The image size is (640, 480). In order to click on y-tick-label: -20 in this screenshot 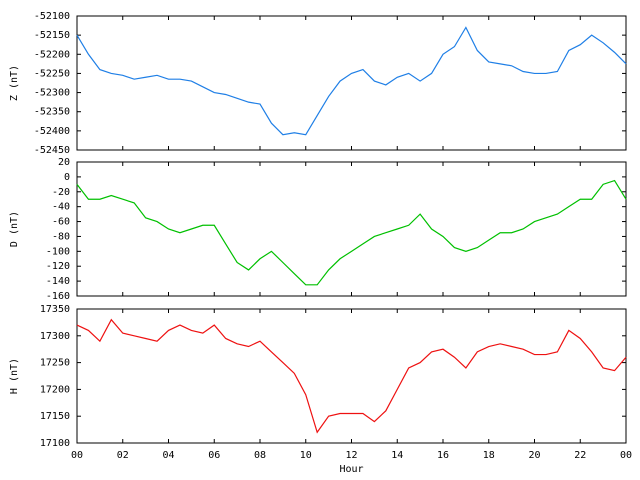, I will do `click(61, 192)`.